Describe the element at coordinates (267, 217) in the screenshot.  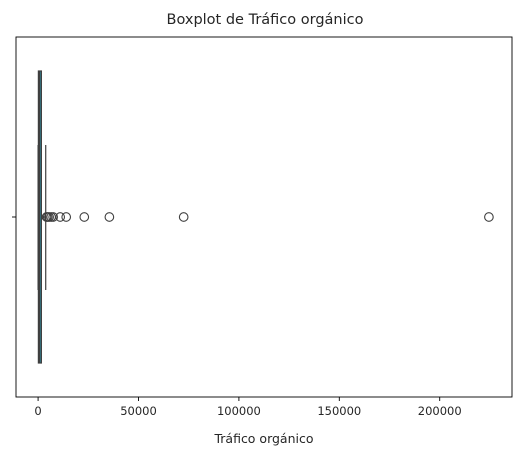
I see `outlier-group` at that location.